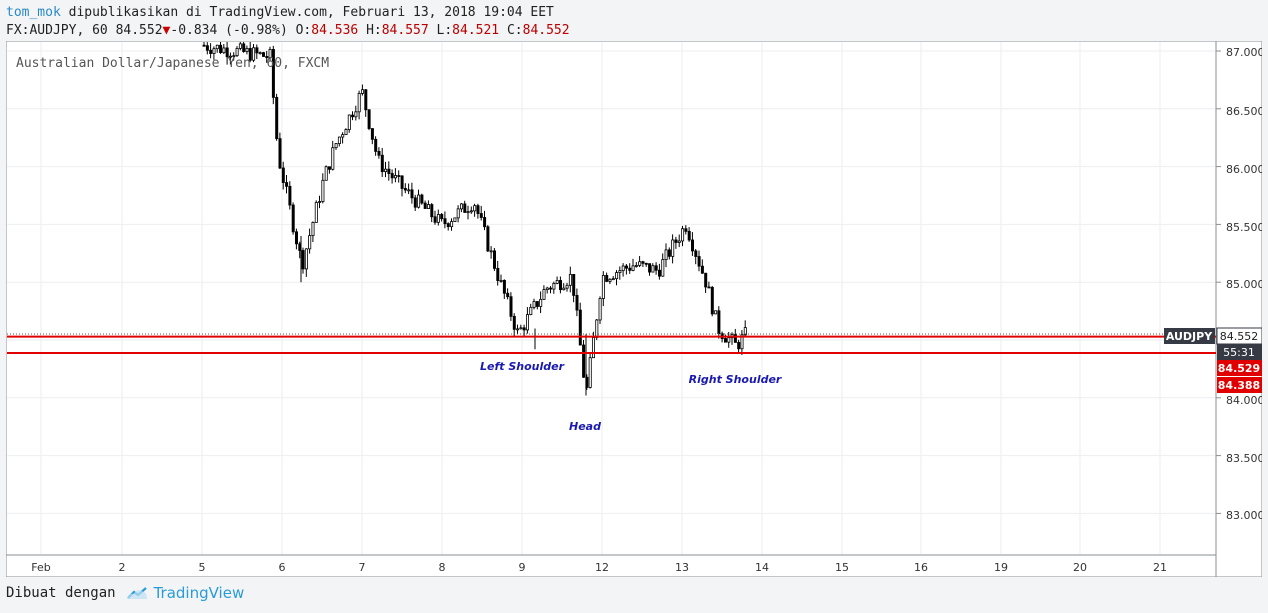 This screenshot has width=1268, height=613. What do you see at coordinates (33, 12) in the screenshot?
I see `author-link: tom_mok` at bounding box center [33, 12].